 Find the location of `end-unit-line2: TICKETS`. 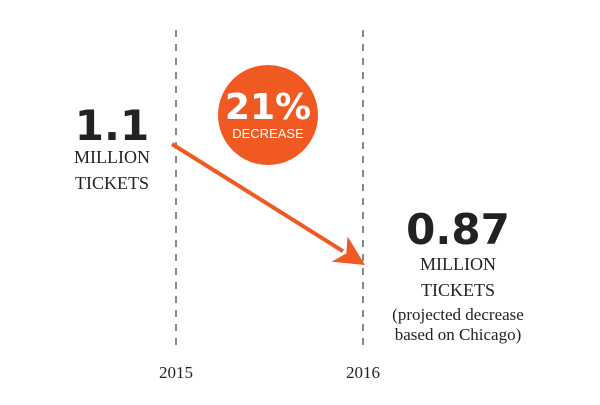

end-unit-line2: TICKETS is located at coordinates (458, 290).